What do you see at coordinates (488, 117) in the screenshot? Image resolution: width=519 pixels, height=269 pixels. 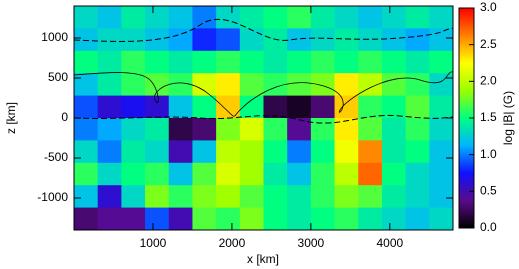 I see `colorbar-tick-label: 1.5` at bounding box center [488, 117].